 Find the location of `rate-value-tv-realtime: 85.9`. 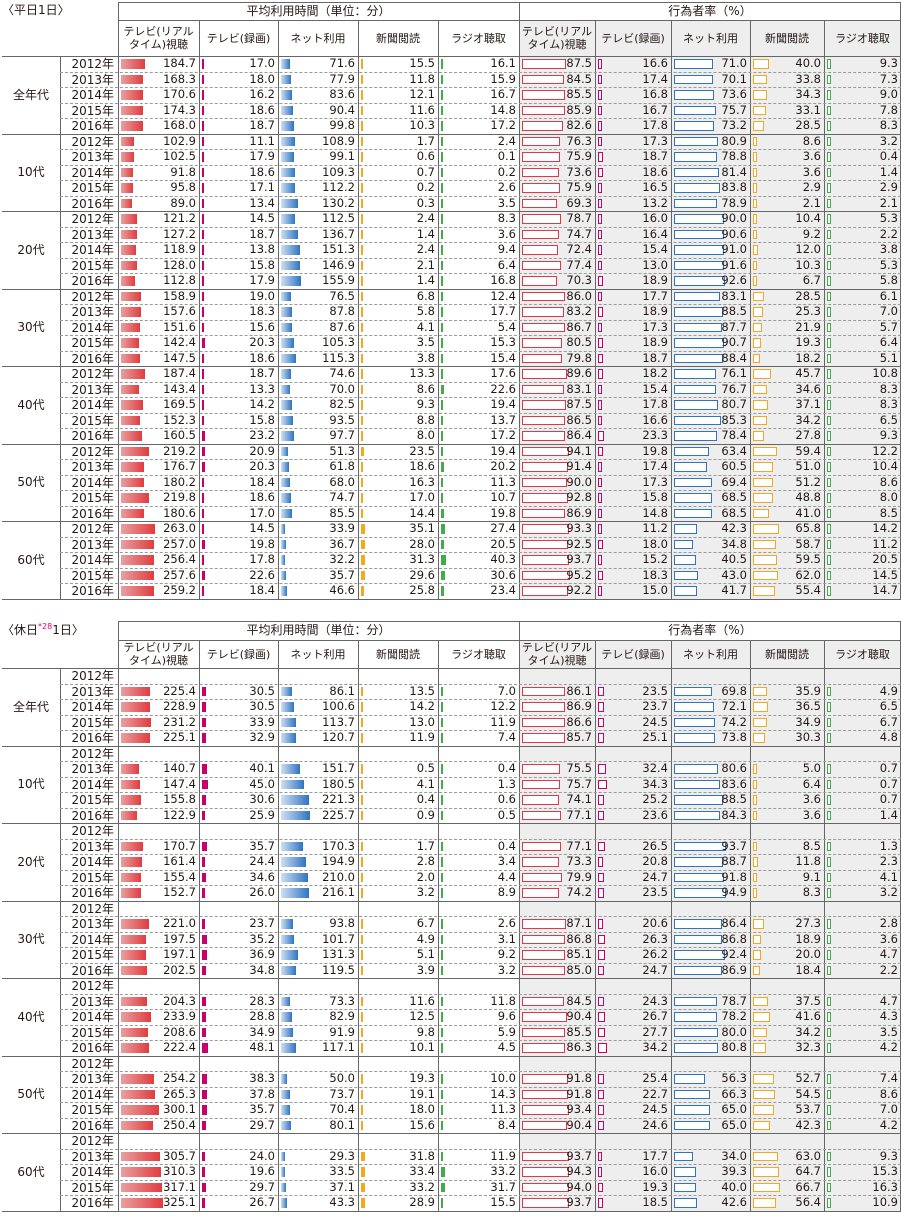

rate-value-tv-realtime: 85.9 is located at coordinates (579, 109).